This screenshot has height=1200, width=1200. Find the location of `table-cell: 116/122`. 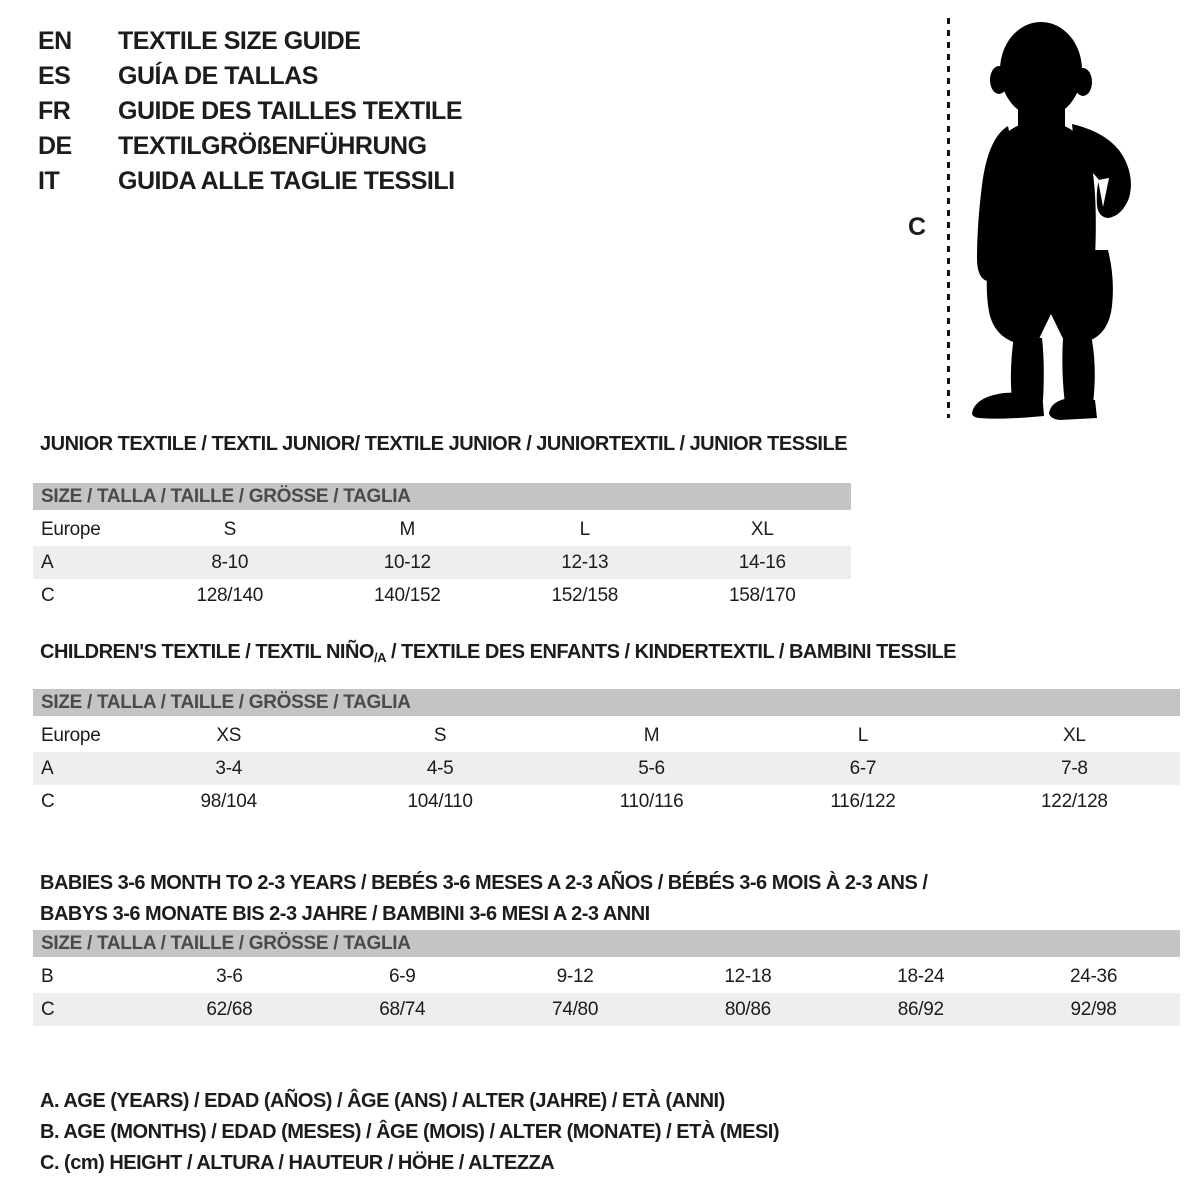

table-cell: 116/122 is located at coordinates (863, 801).